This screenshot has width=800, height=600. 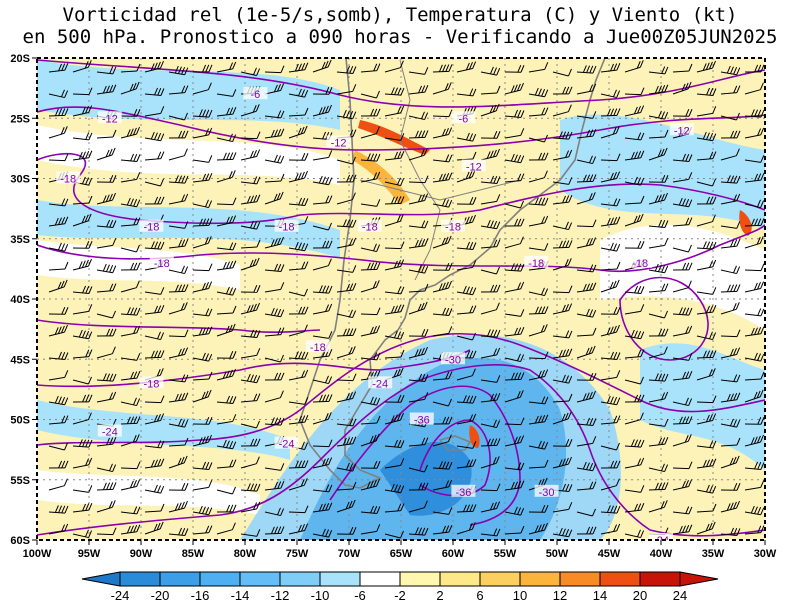 I want to click on colorbar-label: 12, so click(x=560, y=594).